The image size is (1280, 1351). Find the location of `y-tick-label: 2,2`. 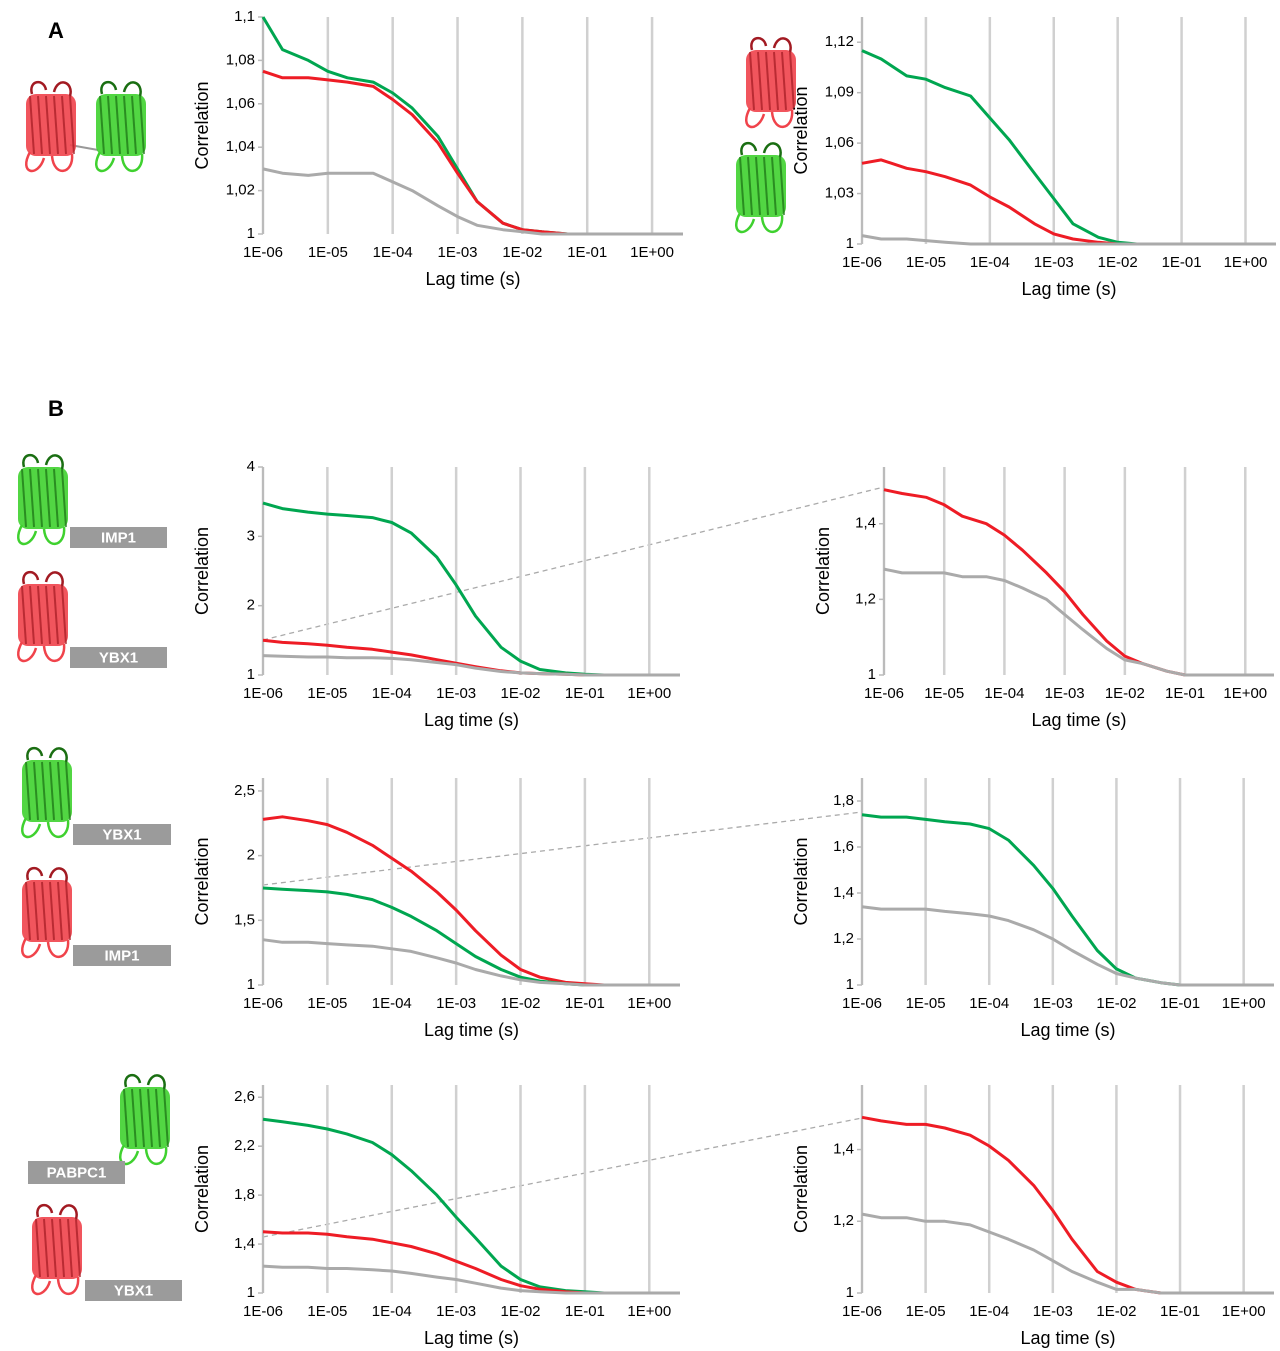

y-tick-label: 2,2 is located at coordinates (244, 1145).